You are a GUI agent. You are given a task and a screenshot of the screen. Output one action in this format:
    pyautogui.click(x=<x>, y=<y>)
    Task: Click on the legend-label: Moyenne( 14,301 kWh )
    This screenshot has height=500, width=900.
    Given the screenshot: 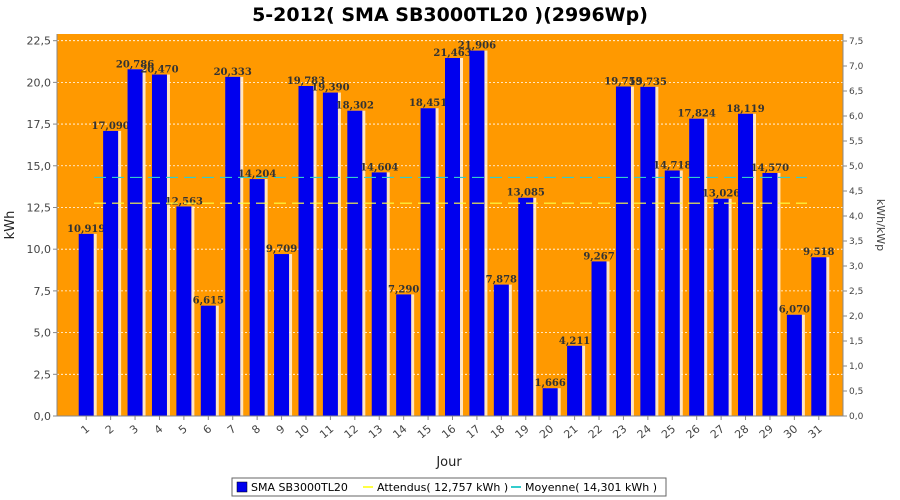 What is the action you would take?
    pyautogui.click(x=591, y=487)
    